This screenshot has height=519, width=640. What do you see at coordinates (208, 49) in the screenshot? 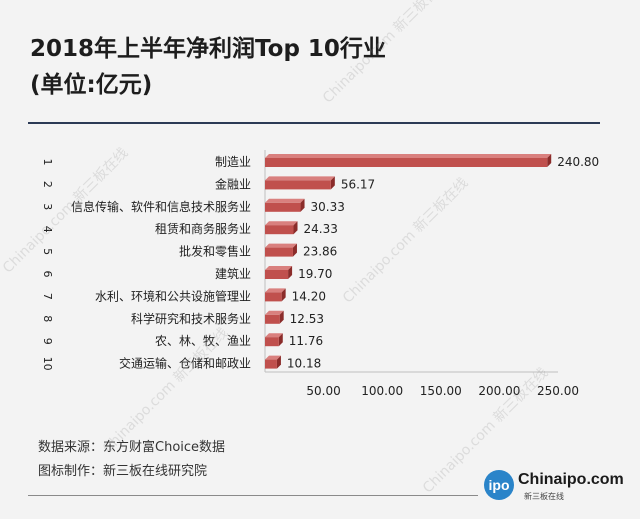
I see `chart-title: 2018年上半年净利润Top 10行业` at bounding box center [208, 49].